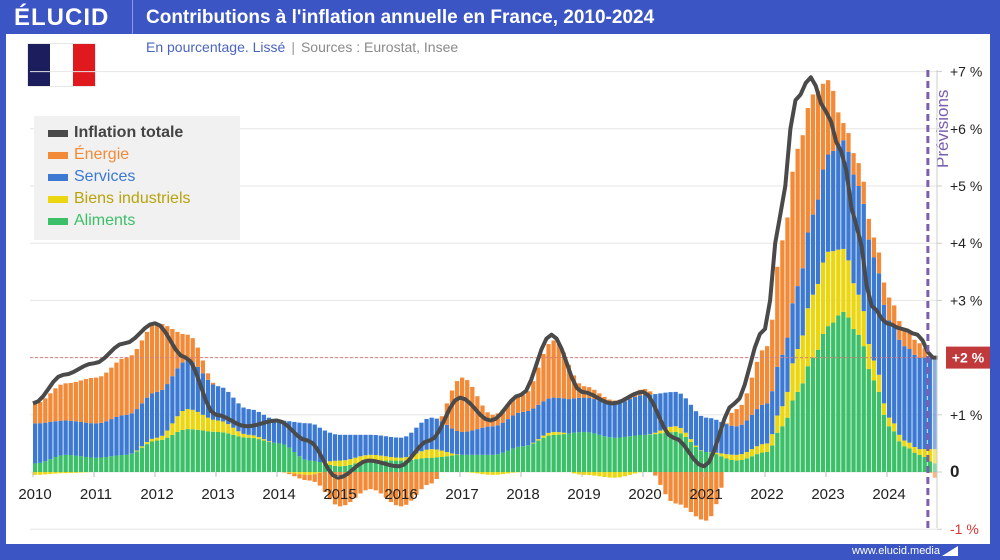 This screenshot has height=560, width=1000. What do you see at coordinates (966, 72) in the screenshot?
I see `y-tick-label: +7 %` at bounding box center [966, 72].